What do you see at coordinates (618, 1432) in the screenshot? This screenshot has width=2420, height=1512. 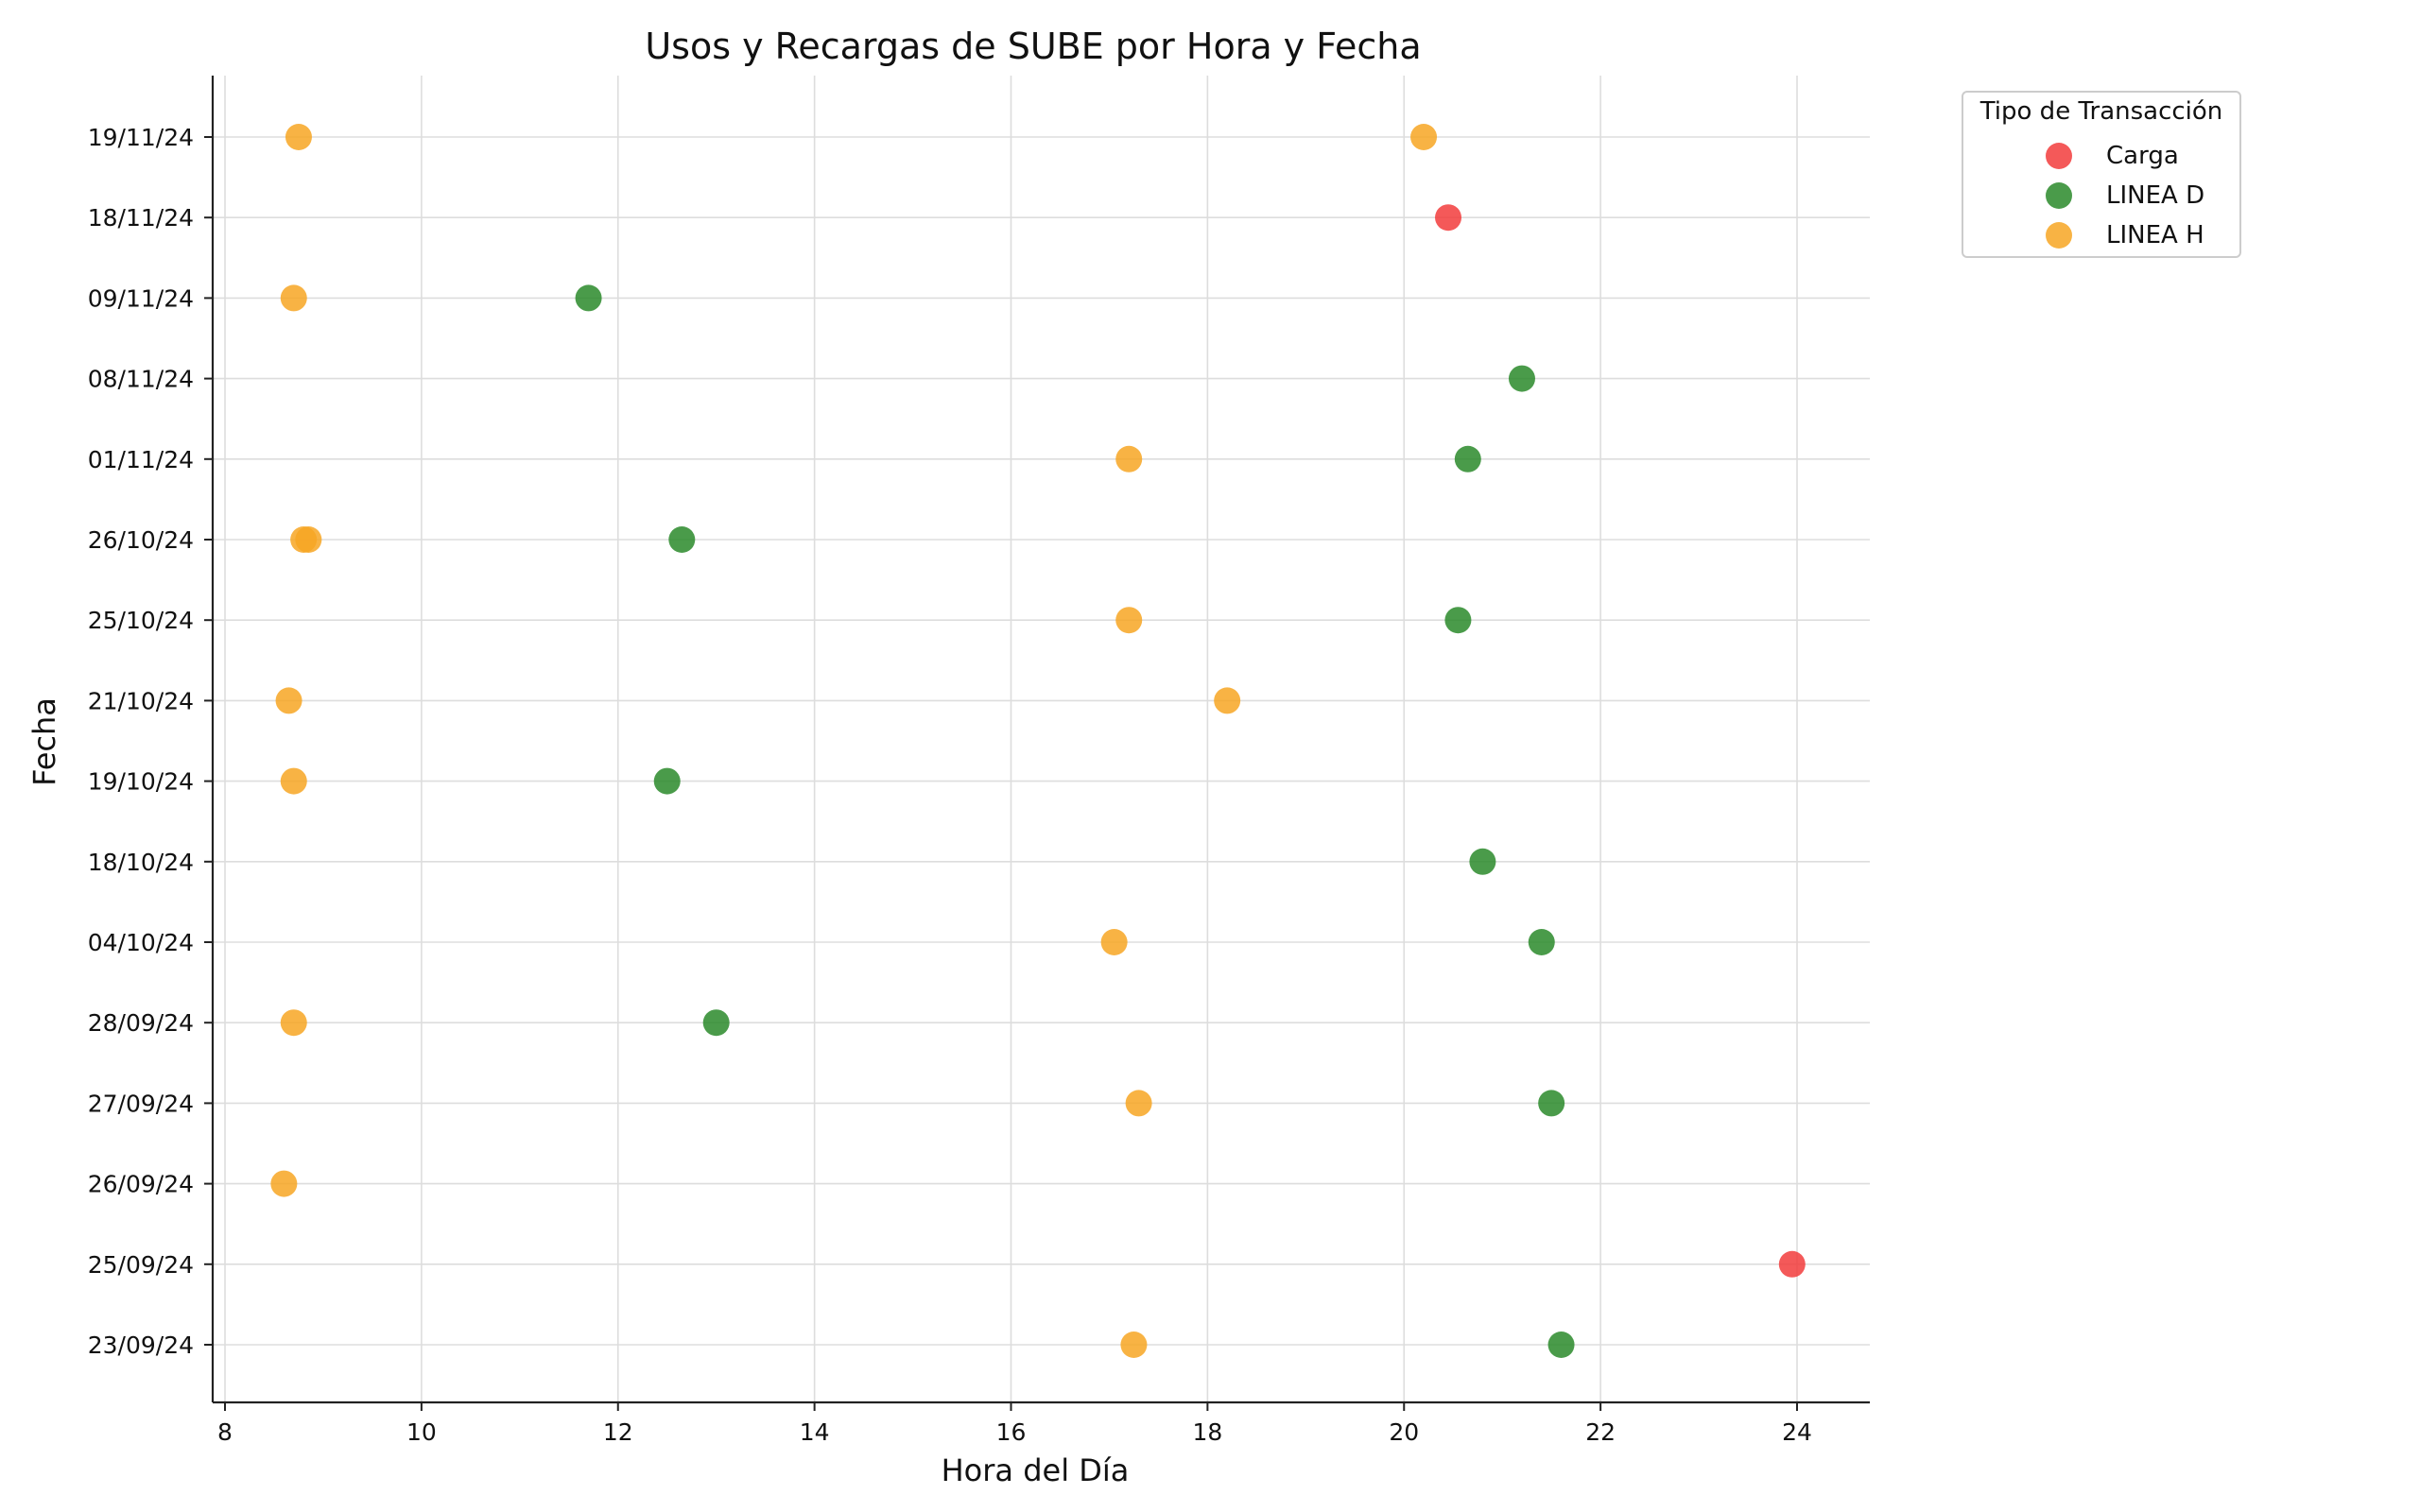 I see `x-tick-label: 12` at bounding box center [618, 1432].